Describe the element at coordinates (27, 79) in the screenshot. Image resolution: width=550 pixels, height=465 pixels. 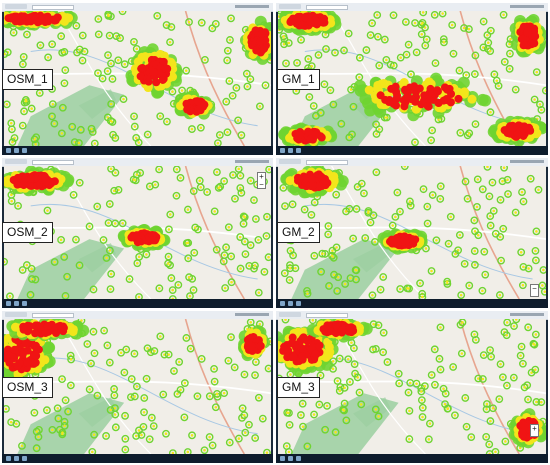
I see `panel-label-osm1: OSM_1` at that location.